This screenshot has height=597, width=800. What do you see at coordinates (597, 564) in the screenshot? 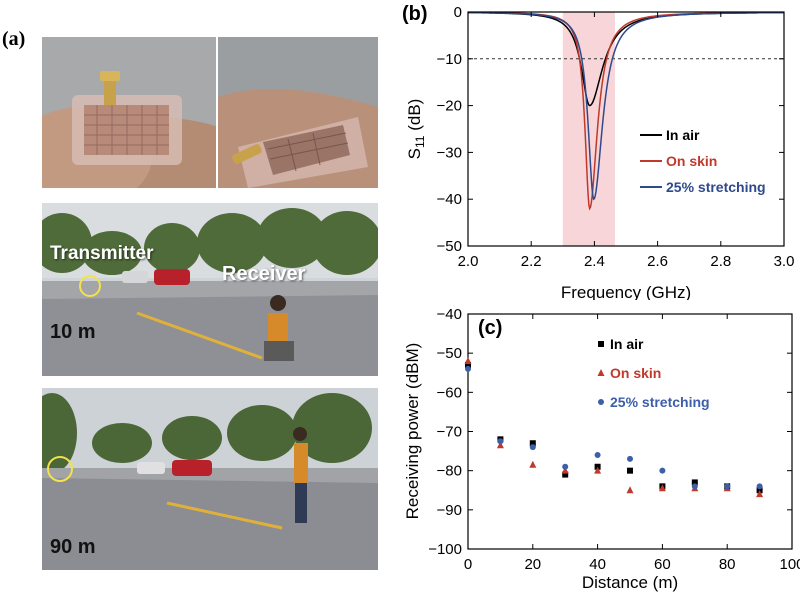
I see `x-tick-label: 40` at bounding box center [597, 564].